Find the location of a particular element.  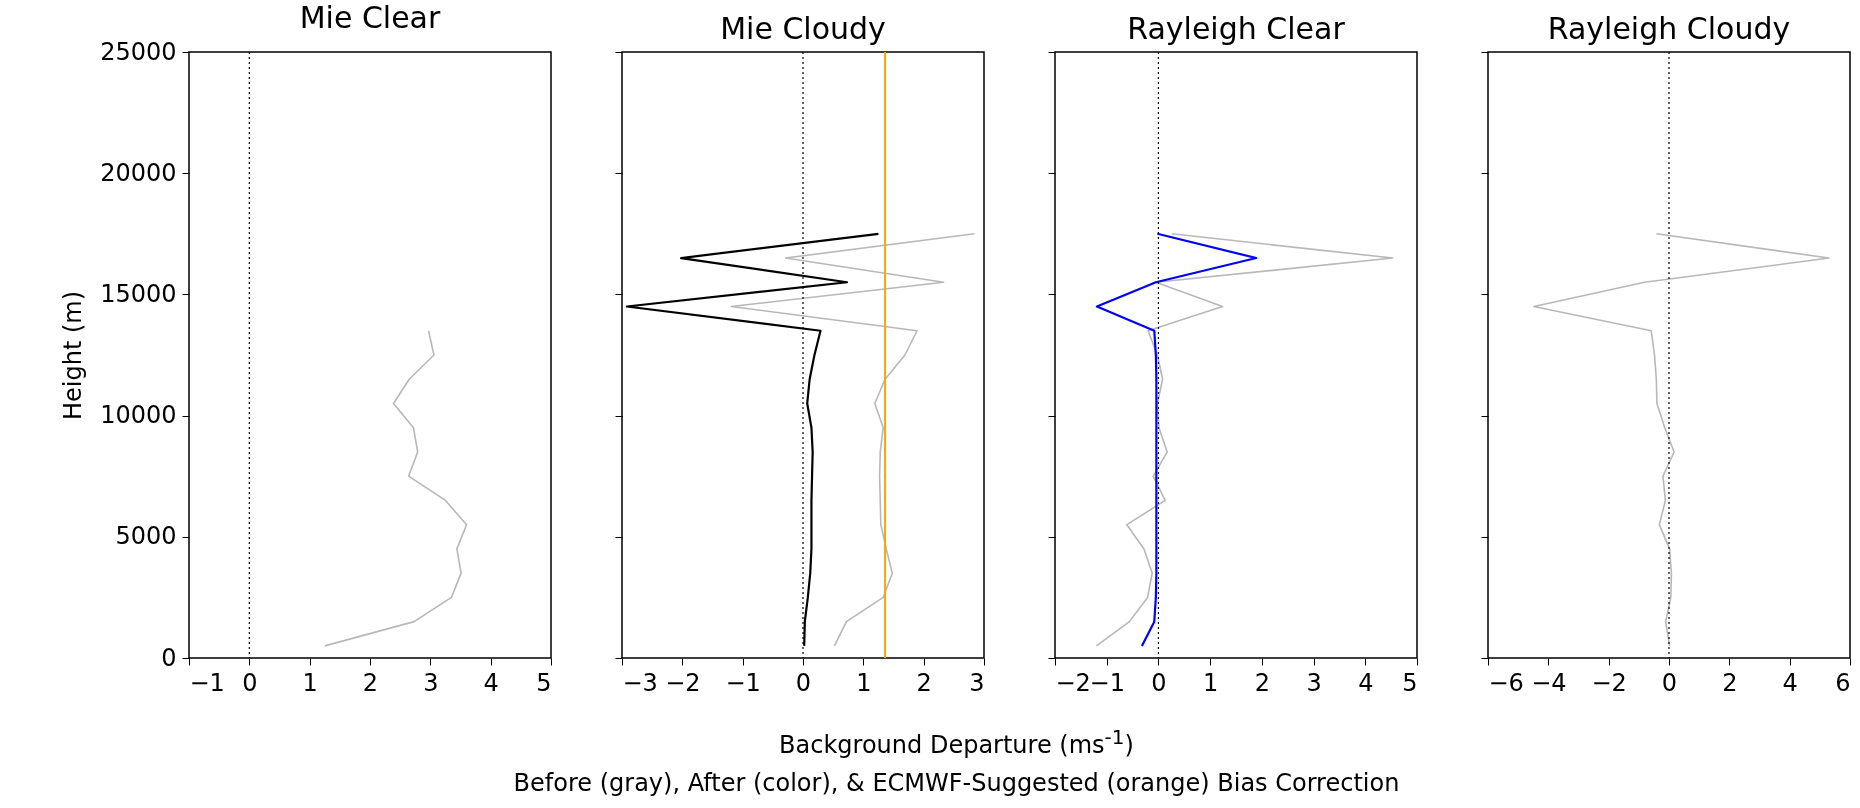

y-tick-label: 15000 is located at coordinates (138, 293).